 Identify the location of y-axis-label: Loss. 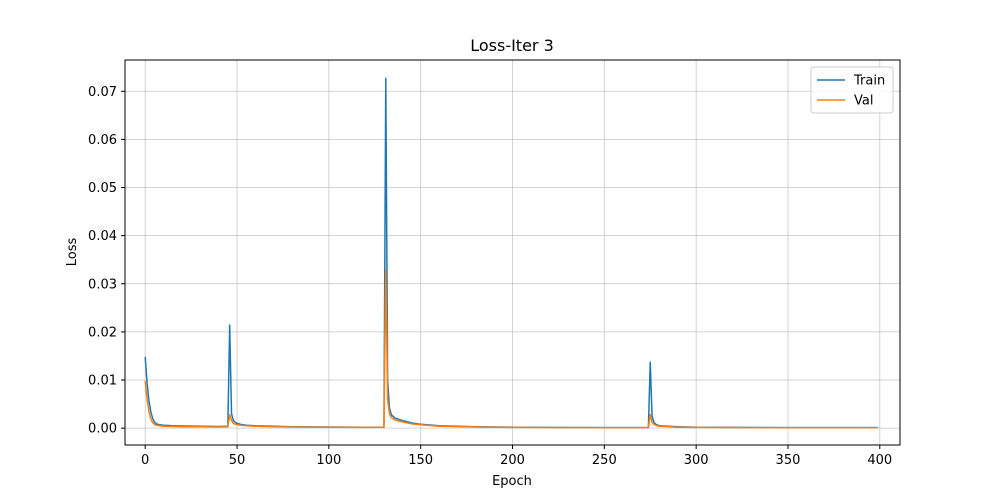
(72, 252).